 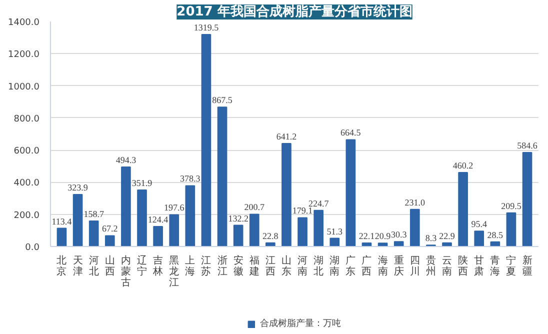 I want to click on data-label: 124.4, so click(x=158, y=219).